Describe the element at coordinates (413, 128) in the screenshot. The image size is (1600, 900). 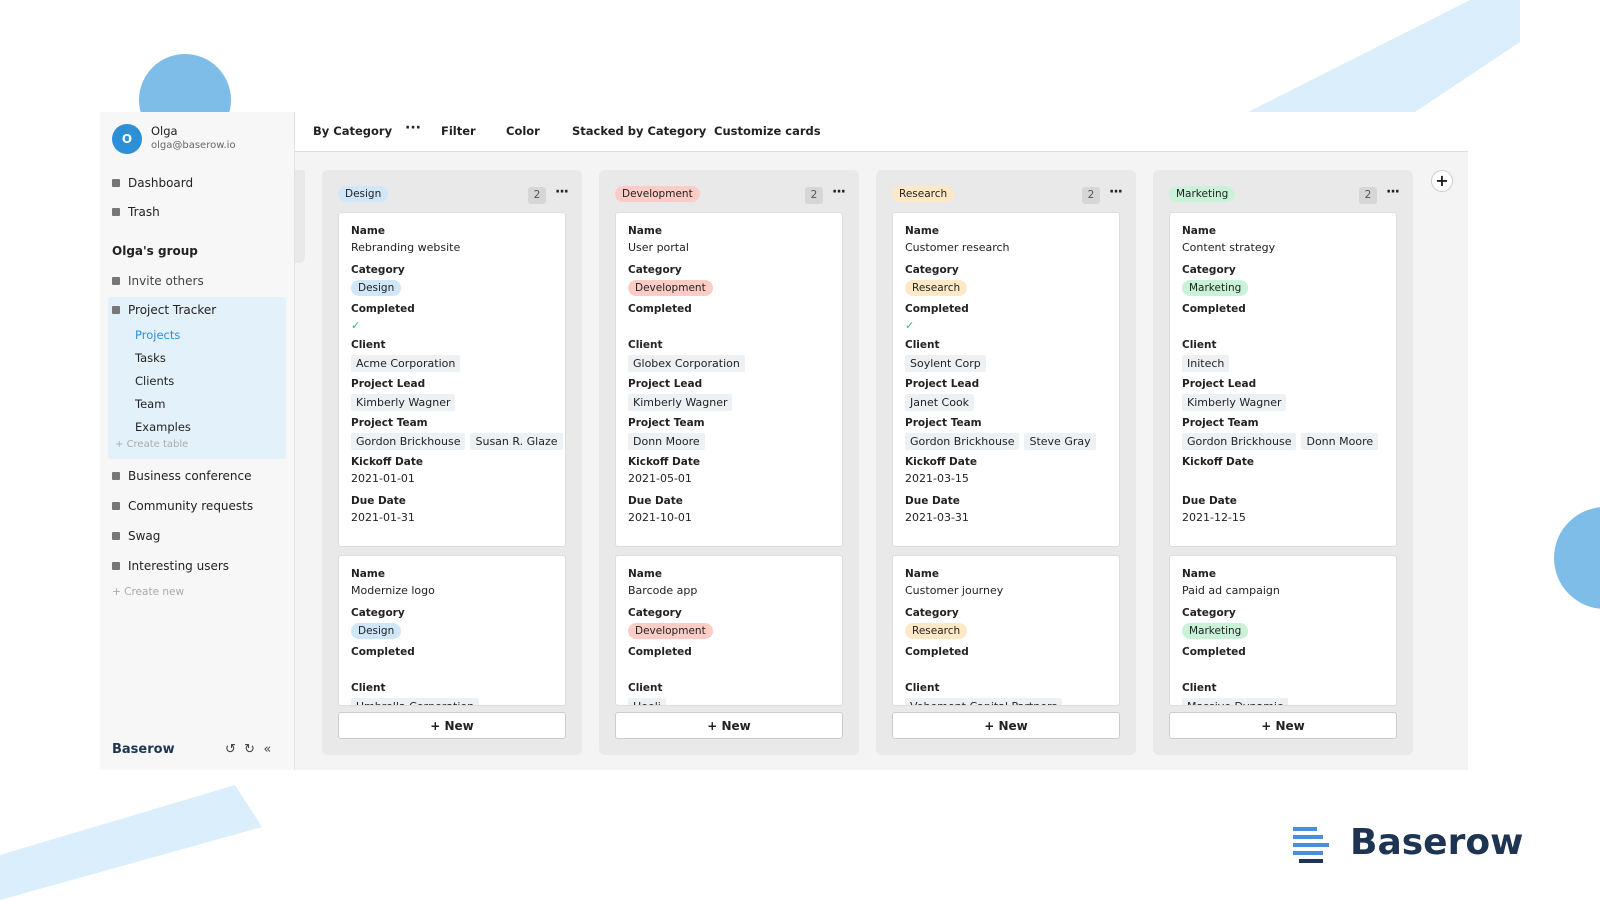
I see `more-button: ···` at that location.